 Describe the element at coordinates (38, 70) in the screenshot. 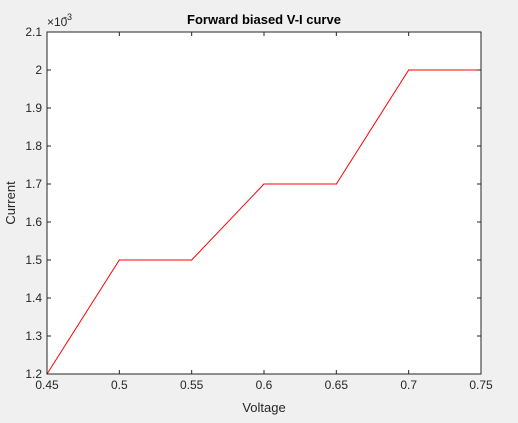

I see `y-tick-label: 2` at that location.